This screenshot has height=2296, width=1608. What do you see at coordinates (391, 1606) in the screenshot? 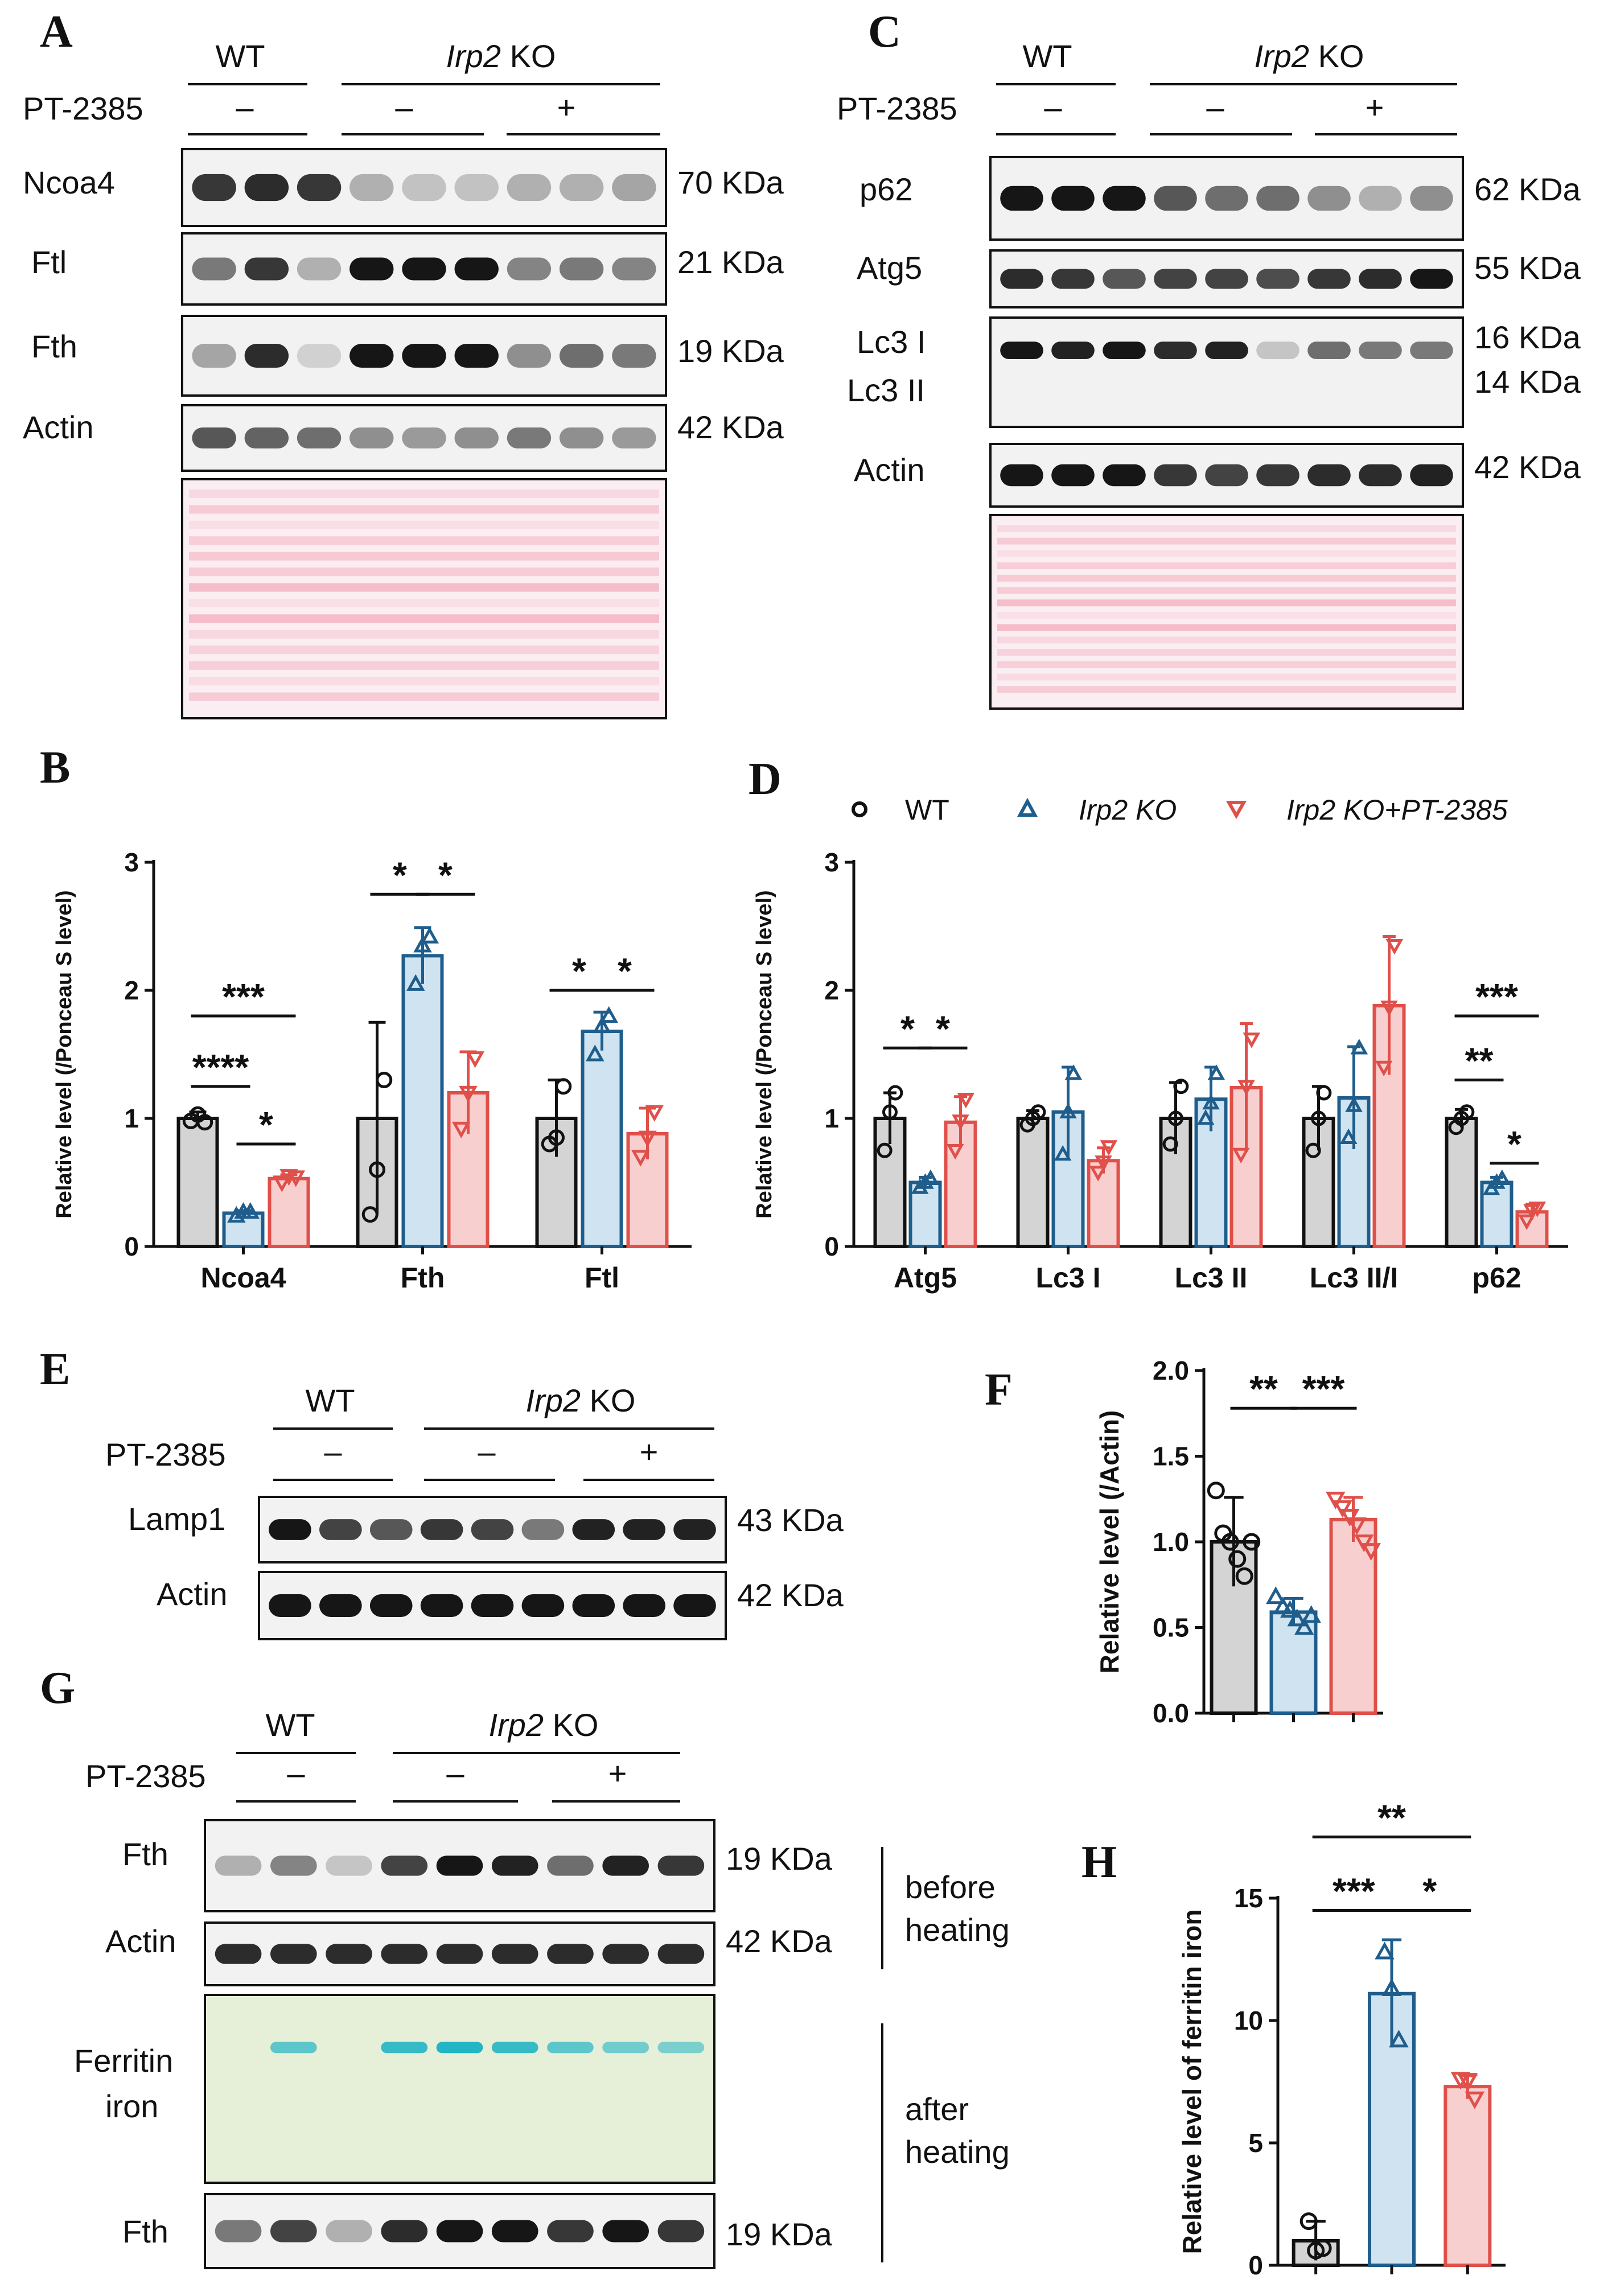
I see `blot-e-actin-band` at bounding box center [391, 1606].